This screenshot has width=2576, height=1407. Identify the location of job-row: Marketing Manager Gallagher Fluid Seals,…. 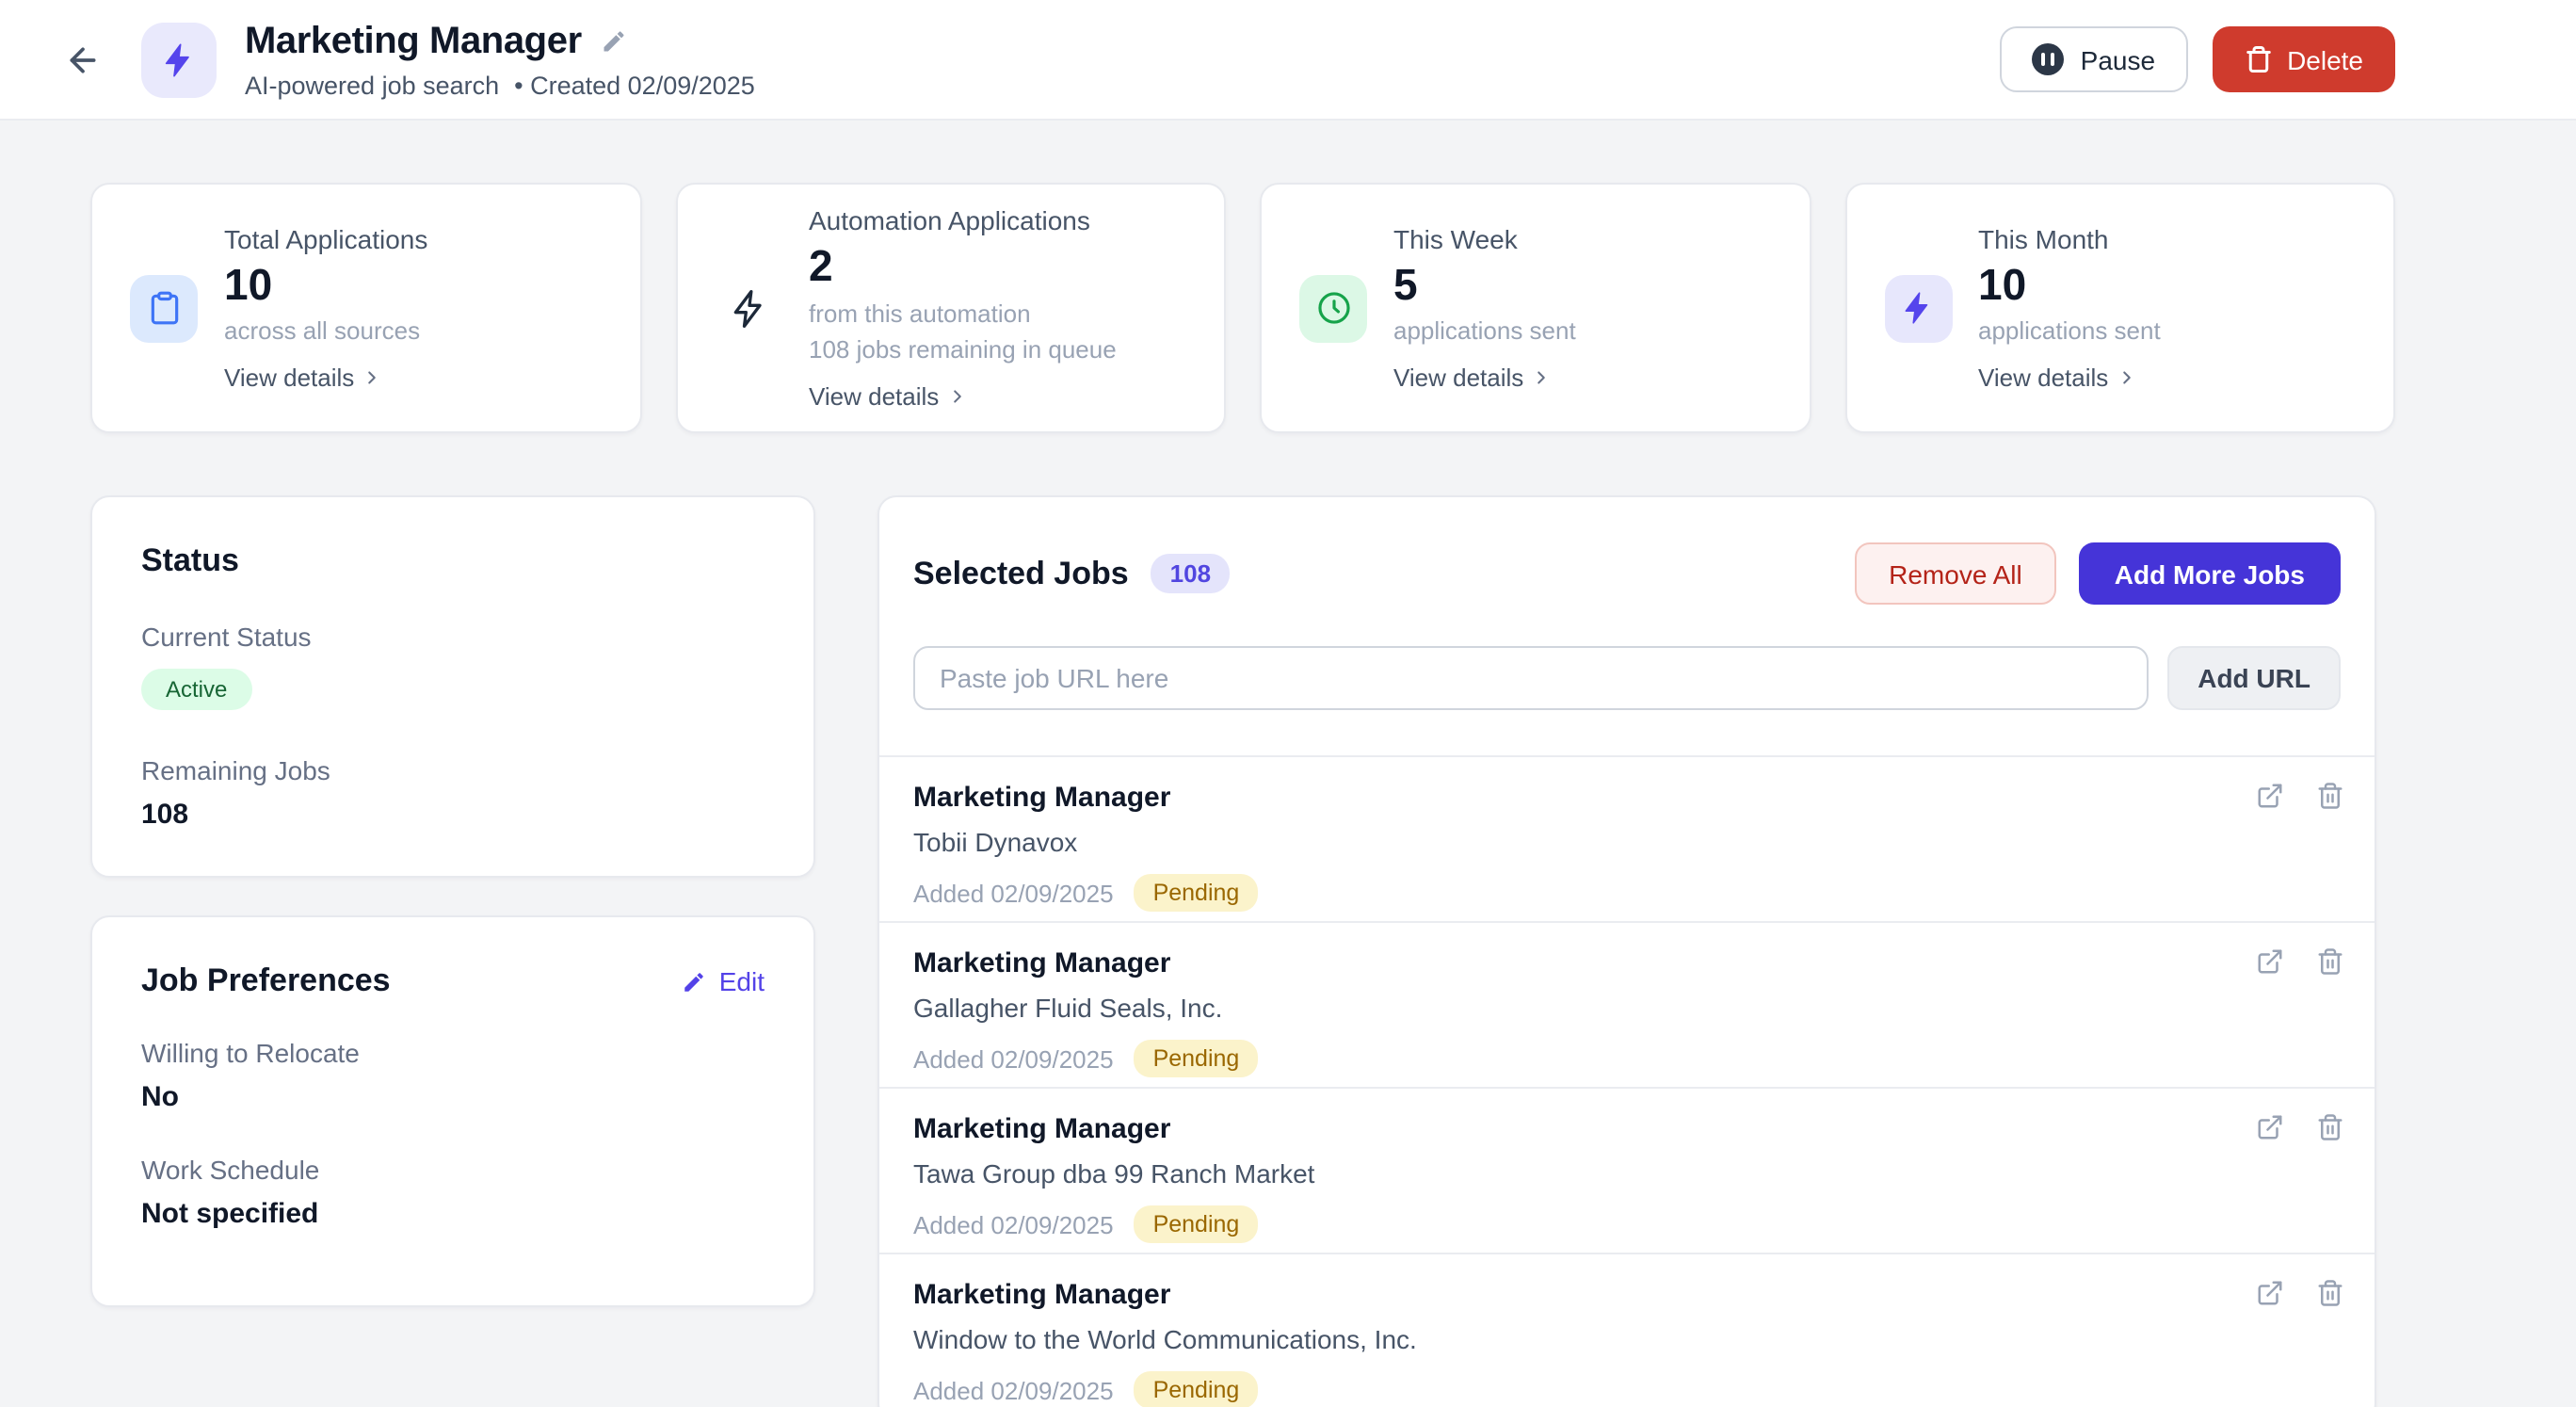
(1627, 1006).